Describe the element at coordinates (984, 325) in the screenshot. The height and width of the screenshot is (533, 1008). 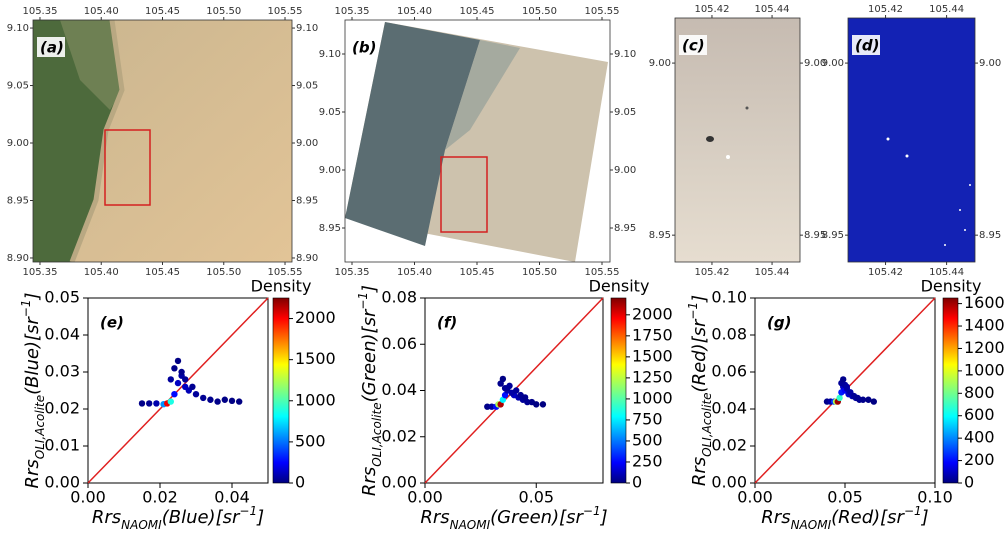
I see `colorbar-tick-label: 1400` at that location.